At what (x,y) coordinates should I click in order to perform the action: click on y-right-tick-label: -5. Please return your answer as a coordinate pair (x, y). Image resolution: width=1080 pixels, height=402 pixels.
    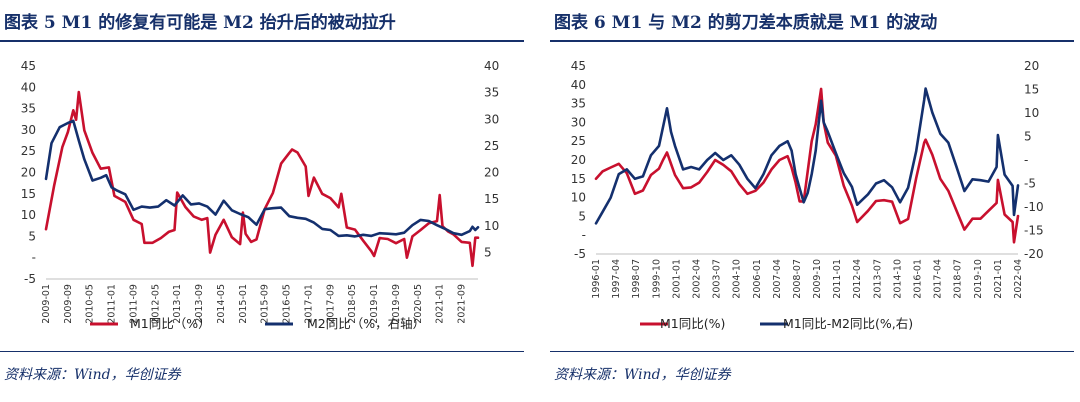
    Looking at the image, I should click on (1030, 184).